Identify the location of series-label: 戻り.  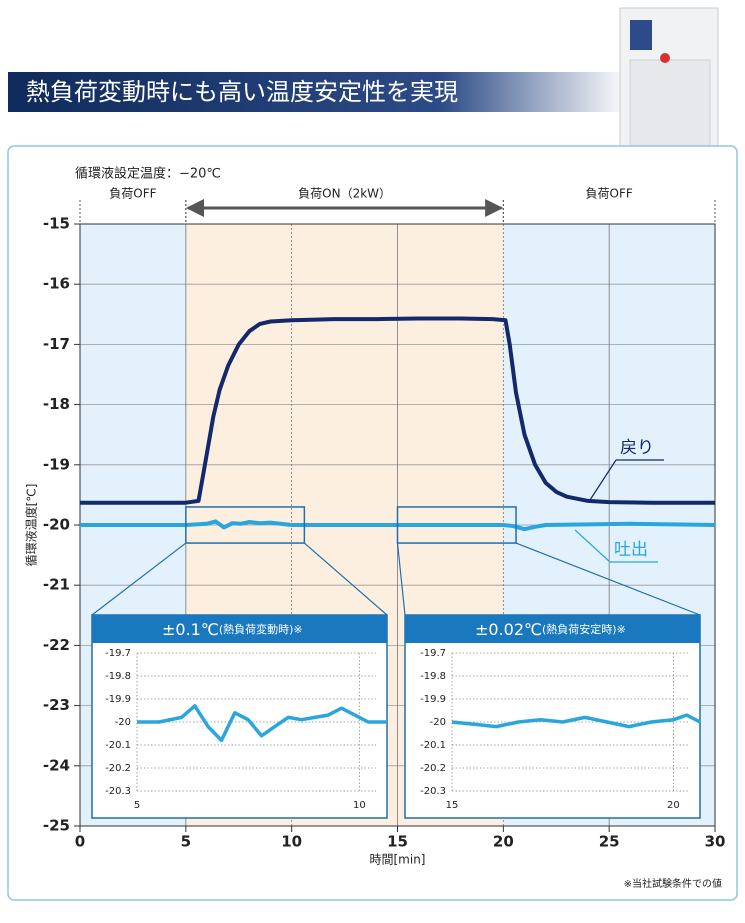
(637, 448).